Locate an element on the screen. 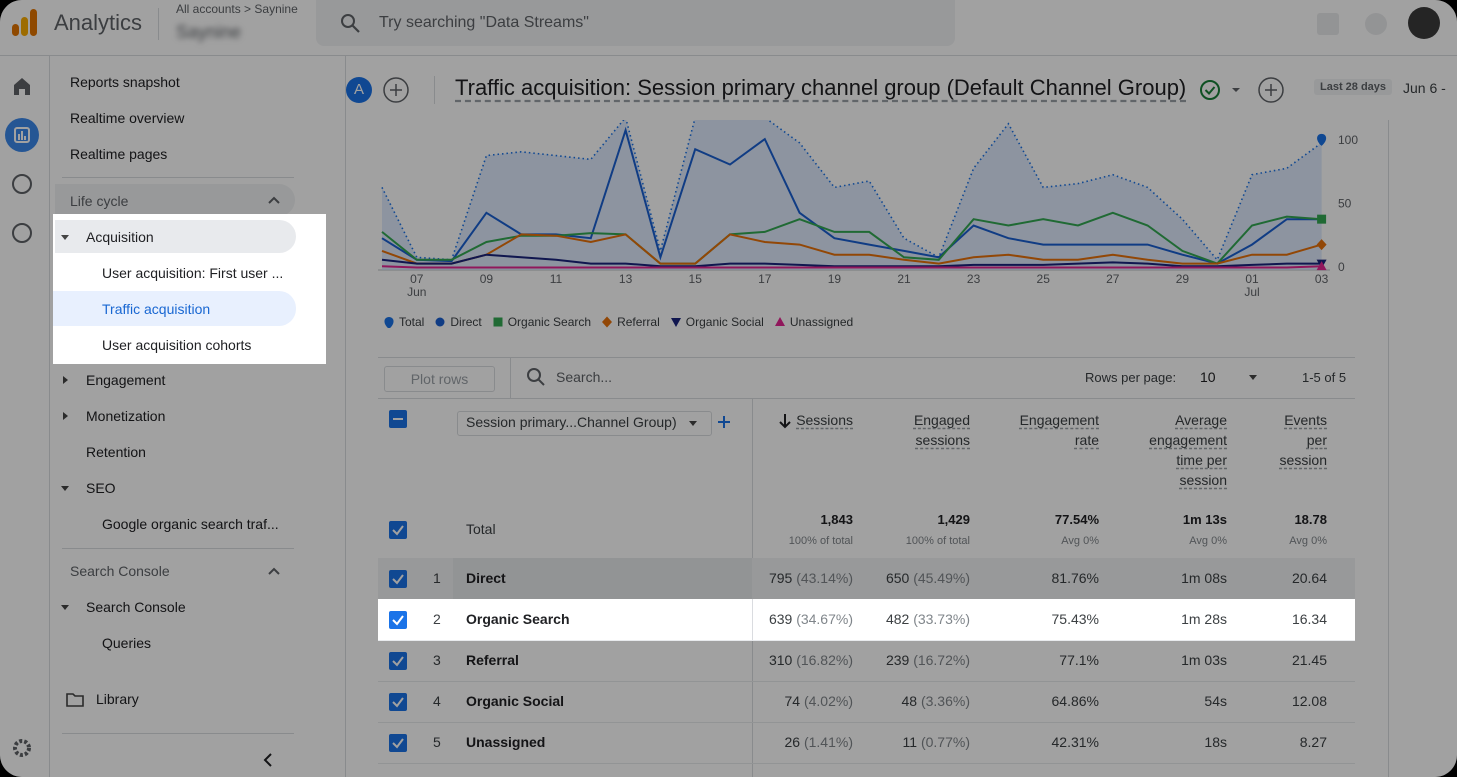 This screenshot has width=1457, height=777. property-picker: Saynine is located at coordinates (209, 32).